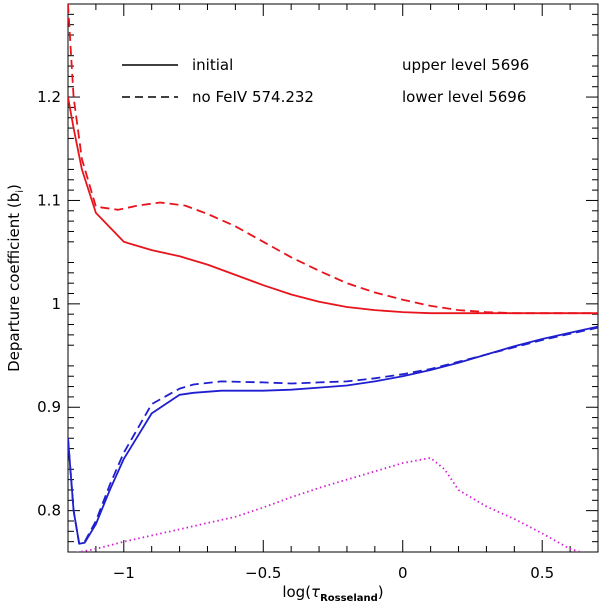 This screenshot has width=600, height=603. Describe the element at coordinates (349, 598) in the screenshot. I see `x-axis-title-subscript: Rosseland` at that location.